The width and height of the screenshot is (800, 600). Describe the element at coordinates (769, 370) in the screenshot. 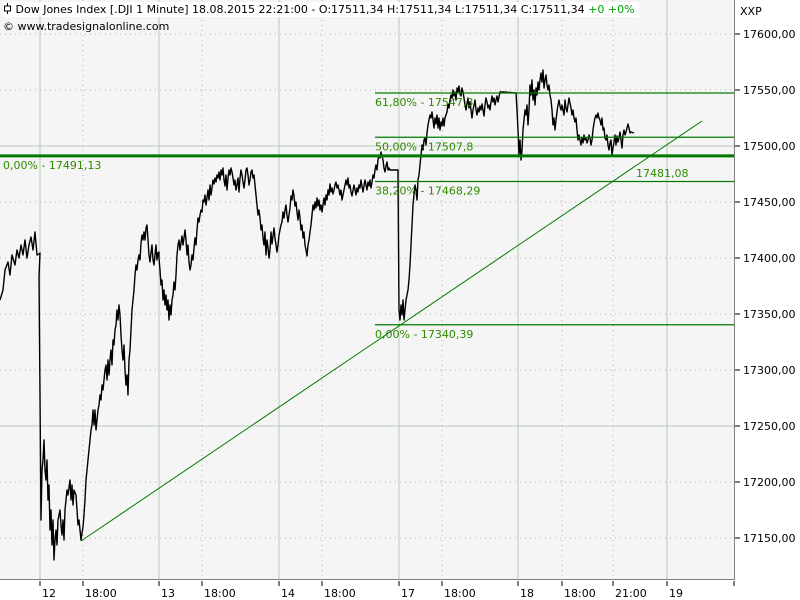

I see `y-axis-label: 17300,00` at that location.